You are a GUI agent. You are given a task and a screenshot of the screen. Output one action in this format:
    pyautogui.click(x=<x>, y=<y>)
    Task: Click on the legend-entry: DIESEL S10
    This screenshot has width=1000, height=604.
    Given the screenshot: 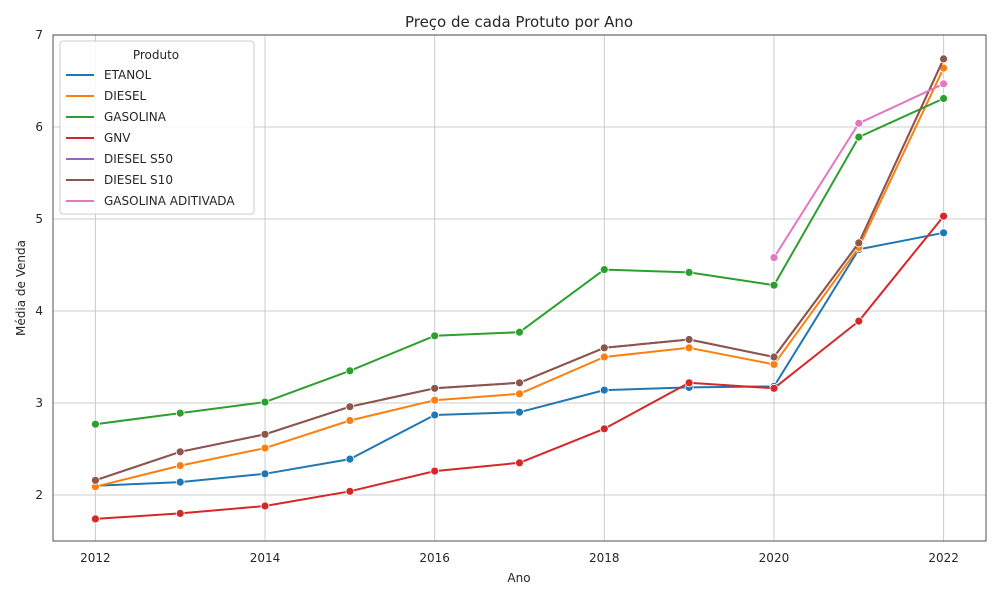 What is the action you would take?
    pyautogui.click(x=119, y=180)
    